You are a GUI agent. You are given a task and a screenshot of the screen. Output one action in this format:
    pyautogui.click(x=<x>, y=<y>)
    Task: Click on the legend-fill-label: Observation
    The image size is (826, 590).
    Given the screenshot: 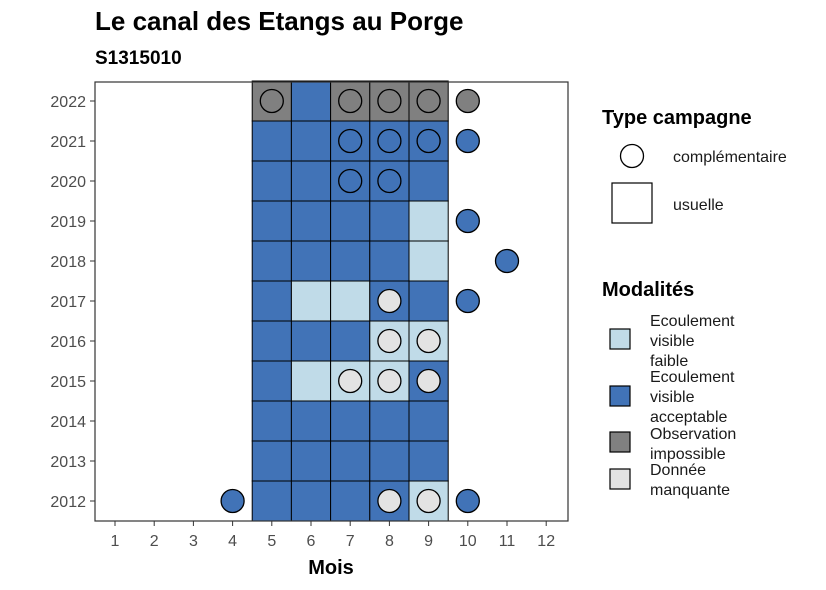 What is the action you would take?
    pyautogui.click(x=693, y=434)
    